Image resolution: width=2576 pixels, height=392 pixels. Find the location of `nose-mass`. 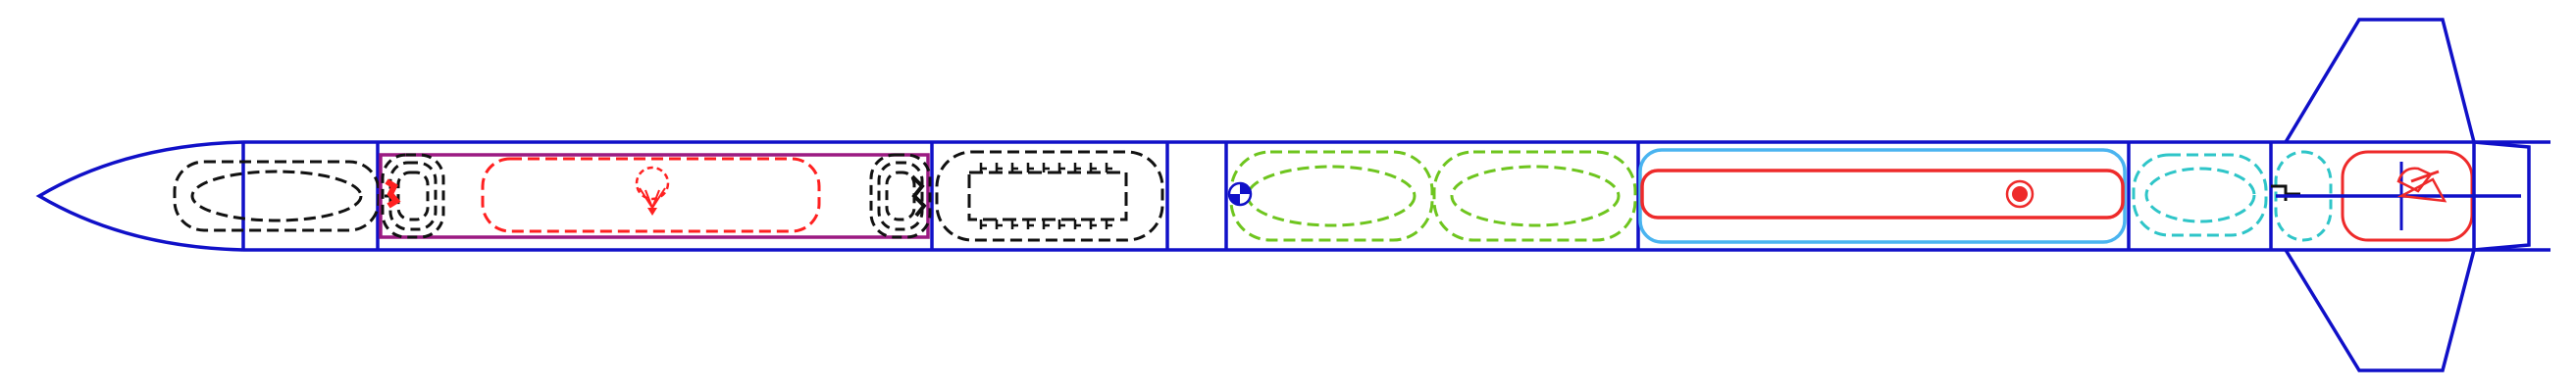

nose-mass is located at coordinates (277, 196).